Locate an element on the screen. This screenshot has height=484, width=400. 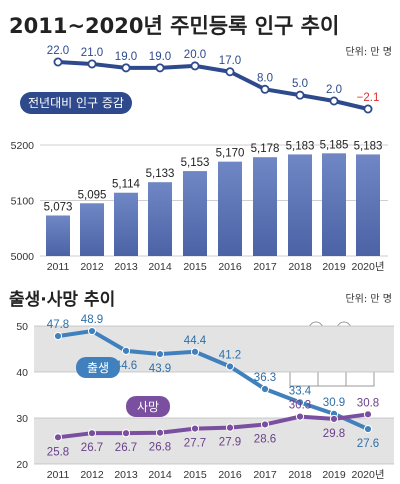
line-x-tick-label: 2013 is located at coordinates (126, 475).